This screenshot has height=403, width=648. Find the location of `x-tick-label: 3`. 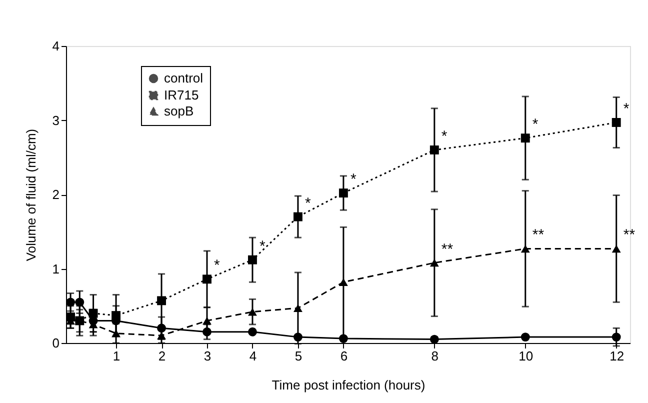

x-tick-label: 3 is located at coordinates (208, 356).